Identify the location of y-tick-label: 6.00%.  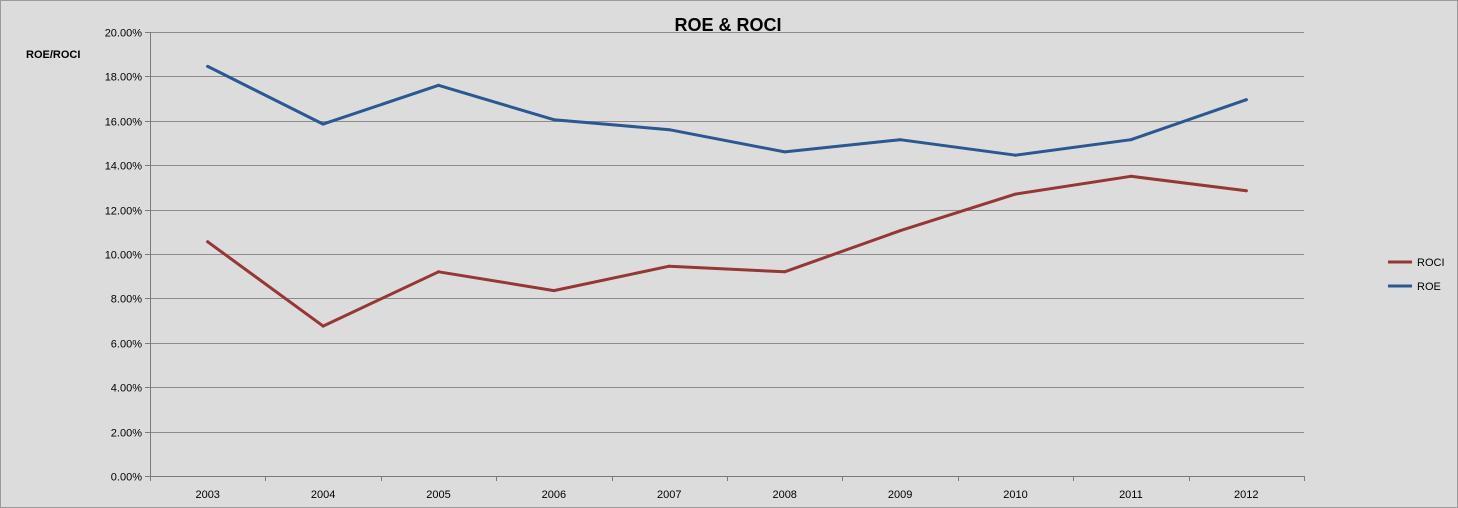
(126, 345).